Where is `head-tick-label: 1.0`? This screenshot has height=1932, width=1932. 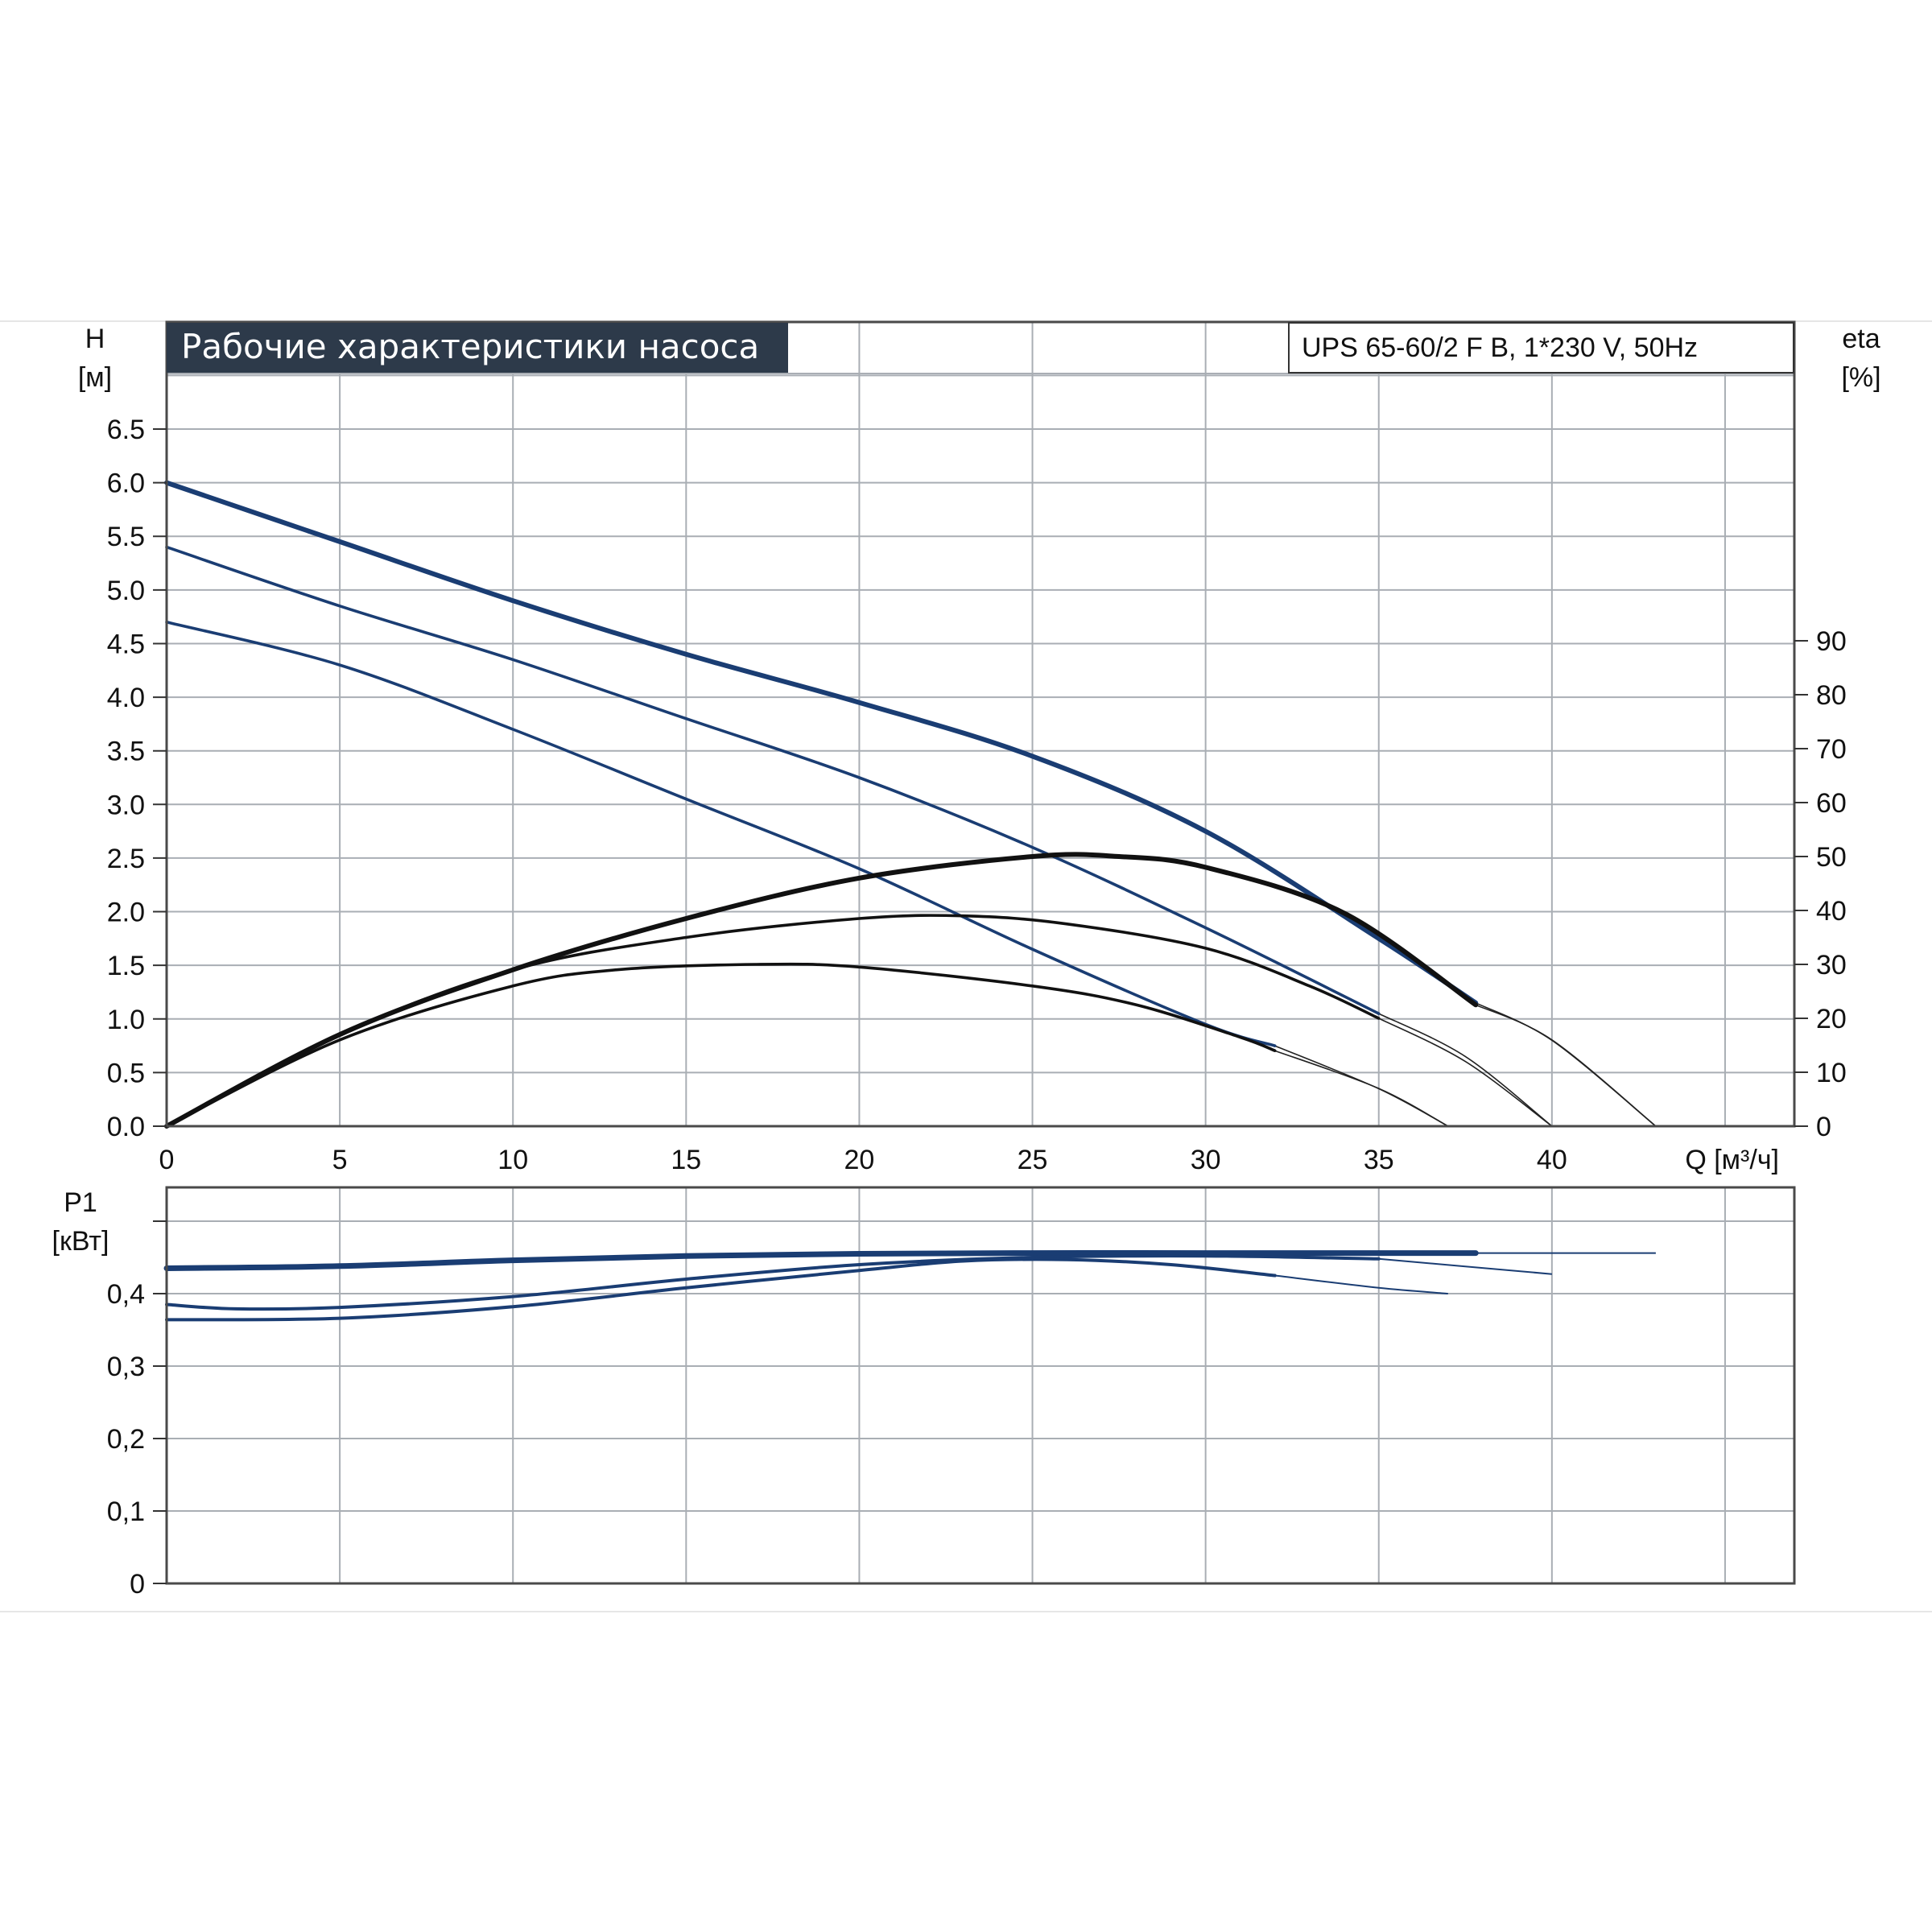
head-tick-label: 1.0 is located at coordinates (126, 1020).